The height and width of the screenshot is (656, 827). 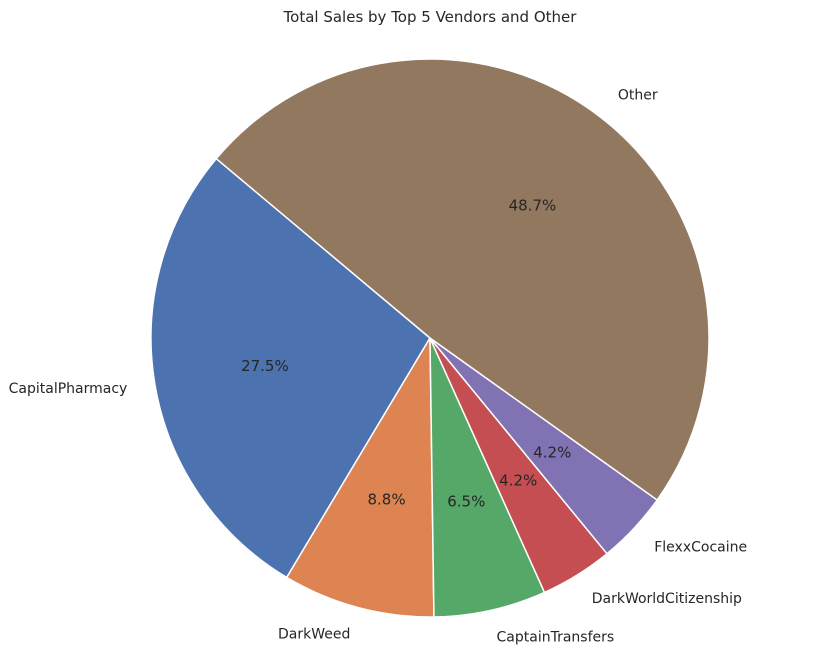 What do you see at coordinates (518, 480) in the screenshot?
I see `percent-label-darkworldcitizenship: 4.2%` at bounding box center [518, 480].